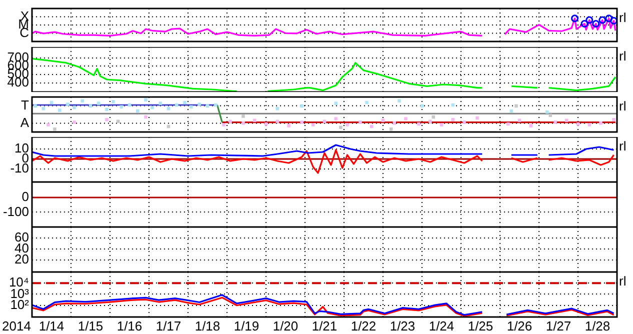 The image size is (633, 334). Describe the element at coordinates (129, 326) in the screenshot. I see `x-tick-label: 1/16` at that location.